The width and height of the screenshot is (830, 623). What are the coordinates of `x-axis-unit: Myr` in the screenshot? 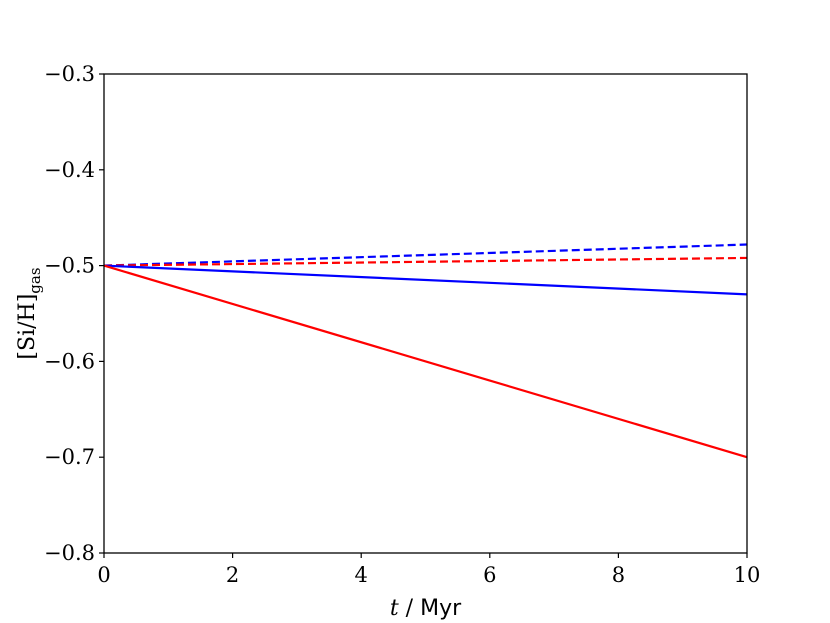 It's located at (441, 608).